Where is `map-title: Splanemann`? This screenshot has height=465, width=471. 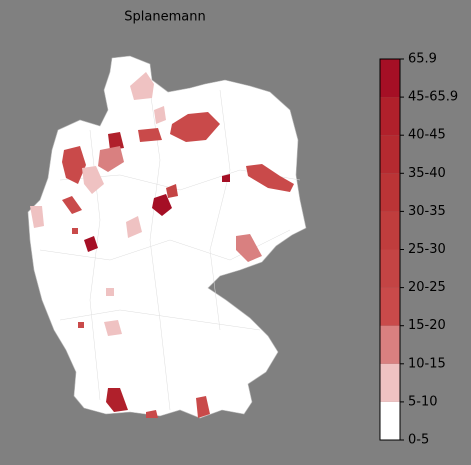 map-title: Splanemann is located at coordinates (164, 17).